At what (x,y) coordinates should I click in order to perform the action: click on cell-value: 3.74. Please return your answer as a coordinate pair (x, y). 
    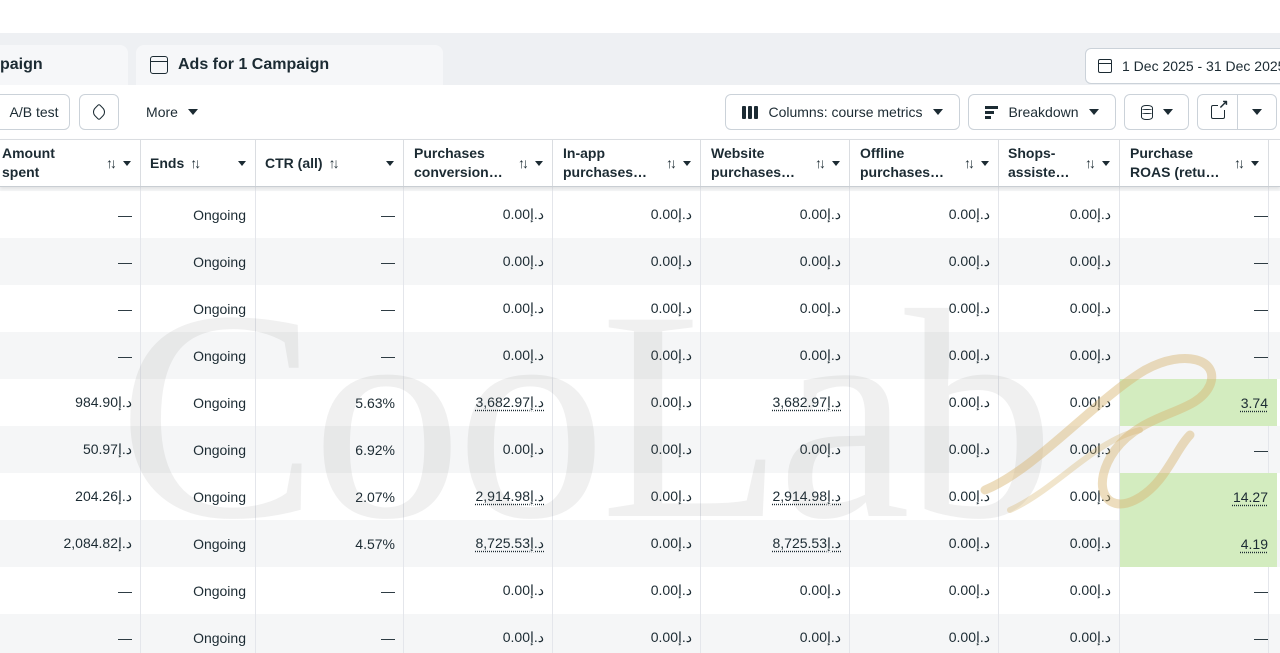
    Looking at the image, I should click on (1254, 403).